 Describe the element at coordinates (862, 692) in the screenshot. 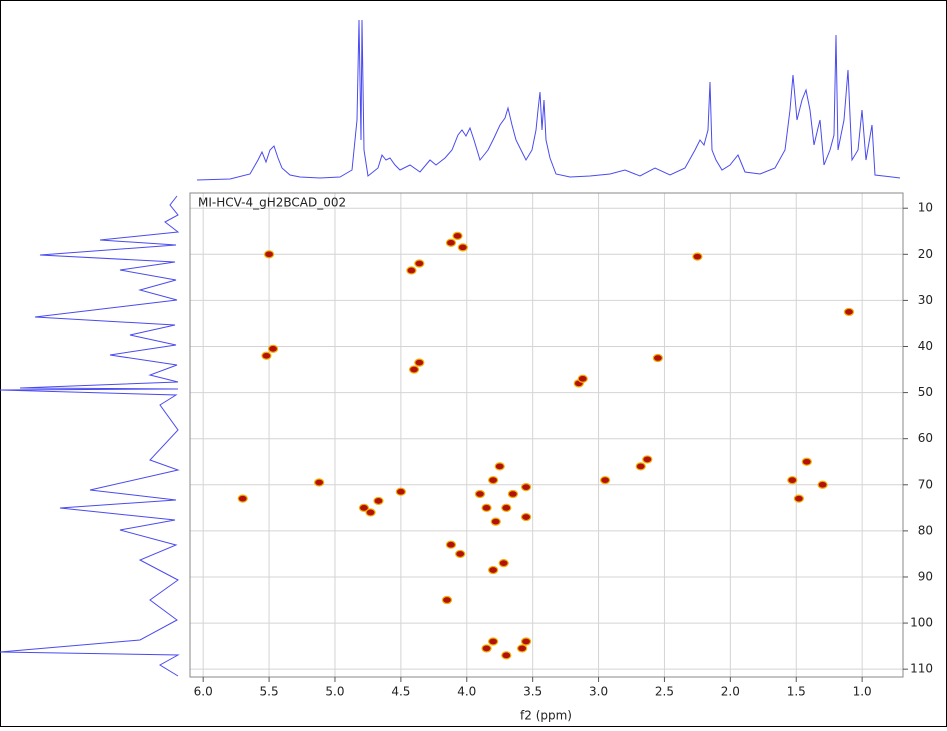

I see `x-tick-label: 1.0` at that location.